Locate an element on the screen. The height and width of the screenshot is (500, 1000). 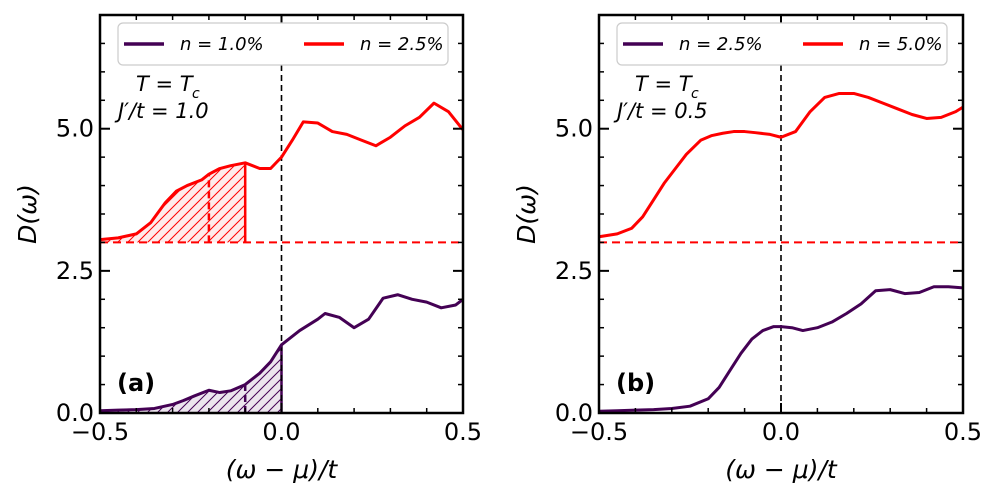
legend-label-1: n = 2.5% is located at coordinates (402, 44).